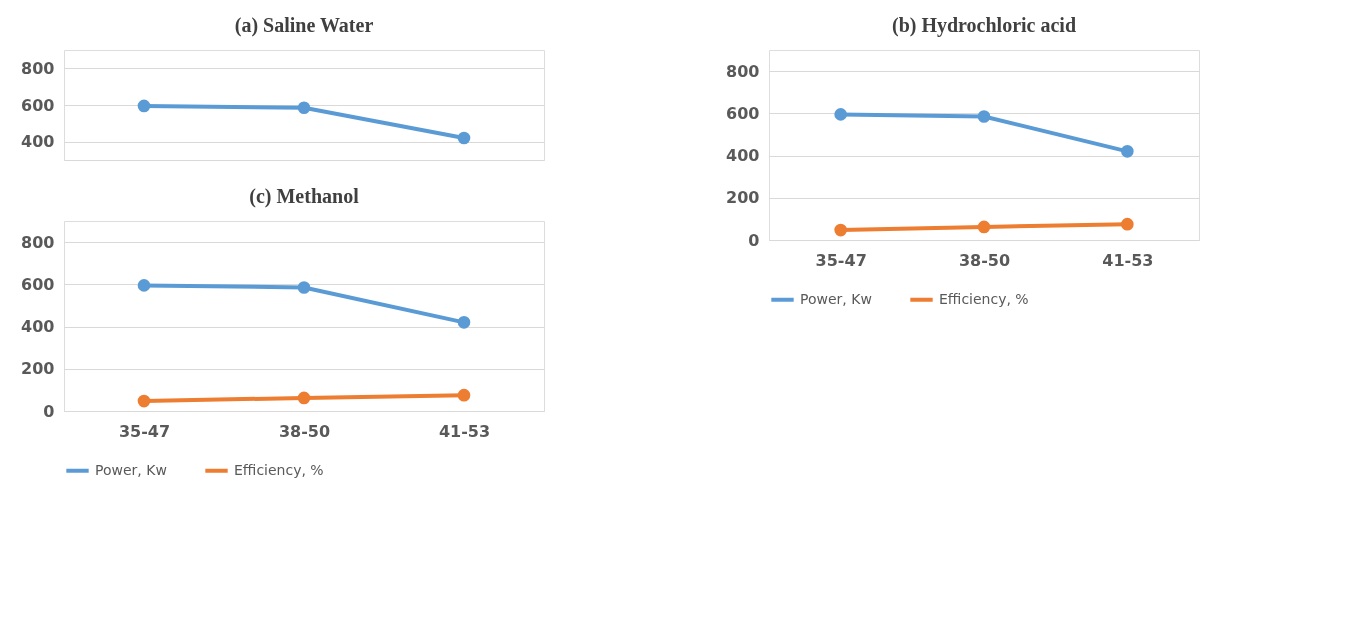 Image resolution: width=1348 pixels, height=644 pixels. Describe the element at coordinates (984, 25) in the screenshot. I see `chart-title: (b) Hydrochloric acid` at that location.